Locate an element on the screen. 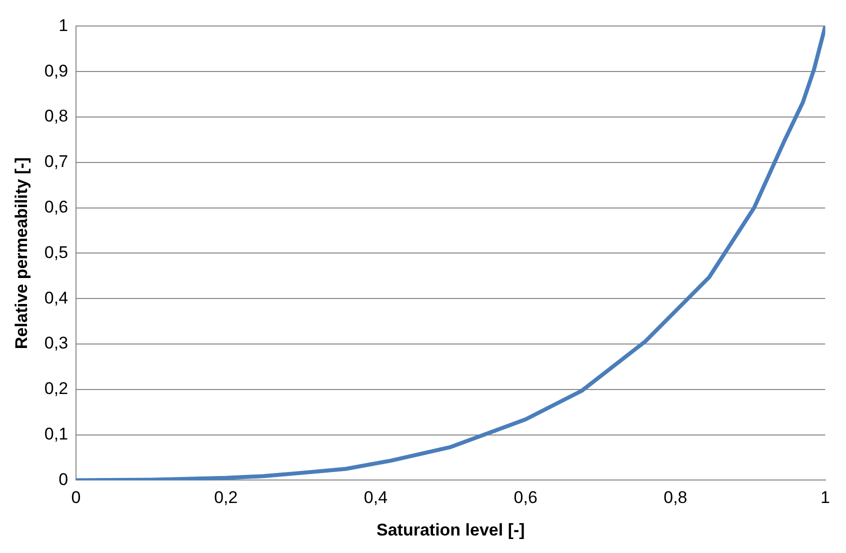  y-tick-label: 0,8 is located at coordinates (56, 116).